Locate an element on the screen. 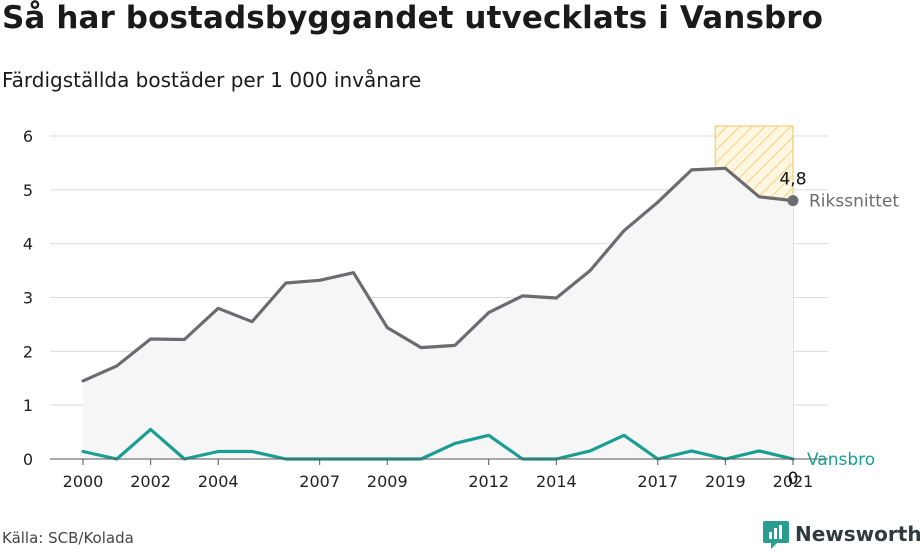 The image size is (920, 552). x-tick-label: 2012 is located at coordinates (488, 481).